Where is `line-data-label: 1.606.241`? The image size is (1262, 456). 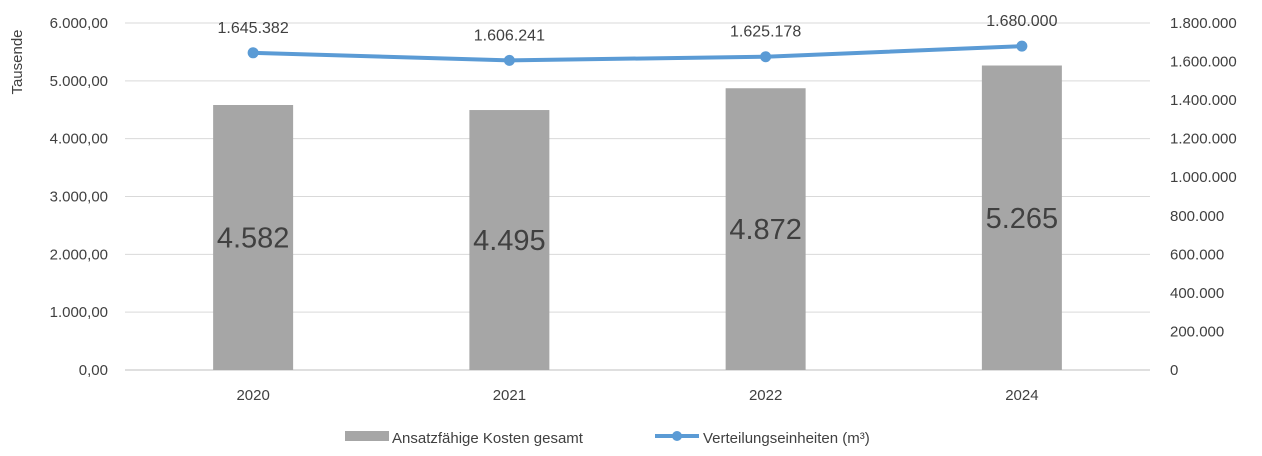 line-data-label: 1.606.241 is located at coordinates (509, 35).